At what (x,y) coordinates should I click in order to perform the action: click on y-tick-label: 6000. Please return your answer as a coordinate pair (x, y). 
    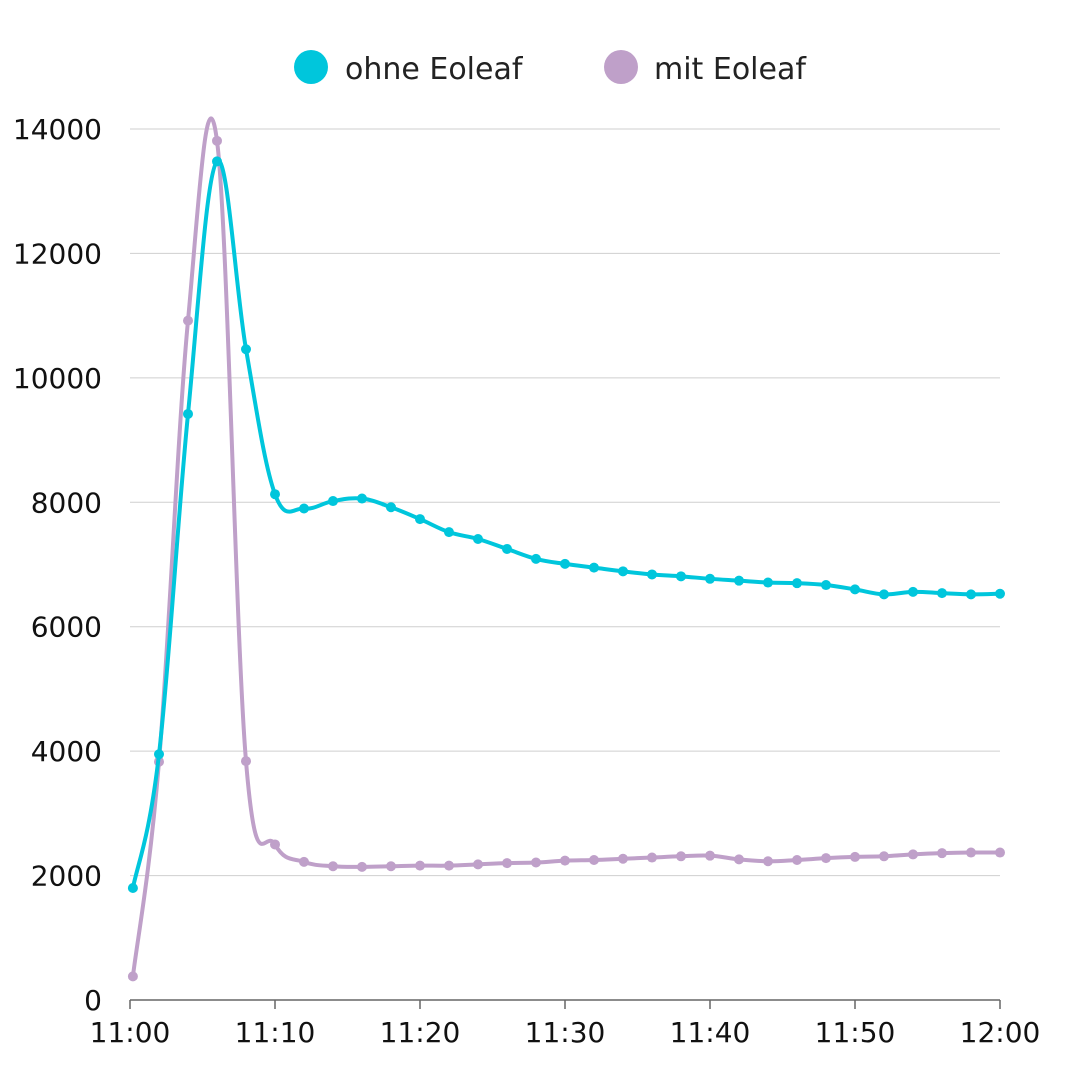
    Looking at the image, I should click on (66, 627).